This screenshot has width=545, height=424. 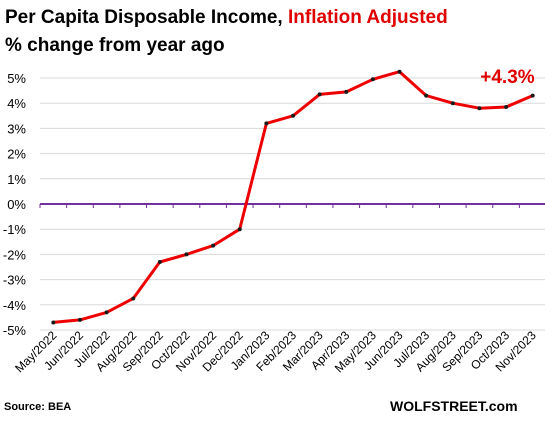 What do you see at coordinates (16, 78) in the screenshot?
I see `y-tick-label: 5%` at bounding box center [16, 78].